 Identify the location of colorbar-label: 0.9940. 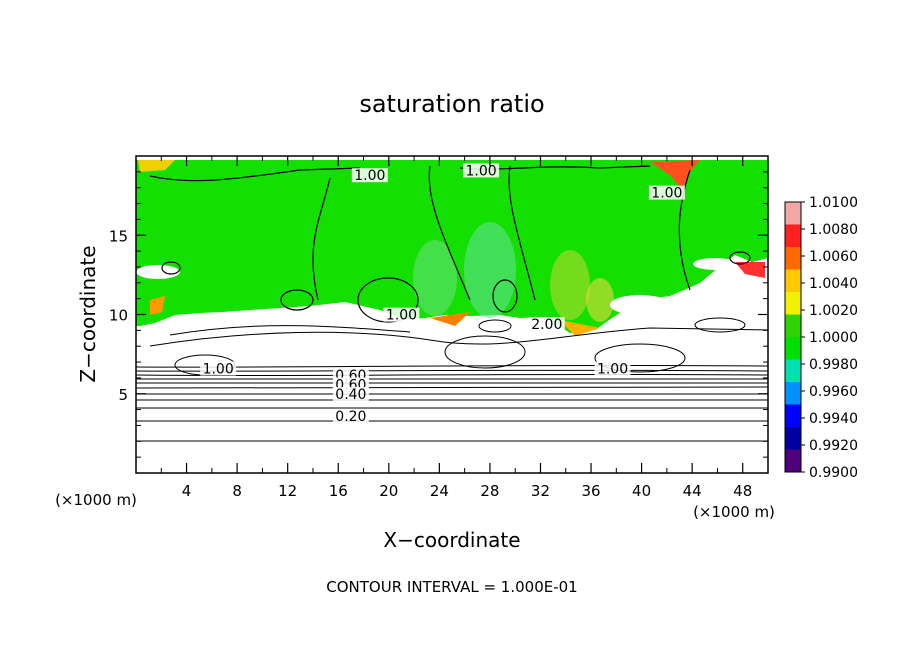
(833, 419).